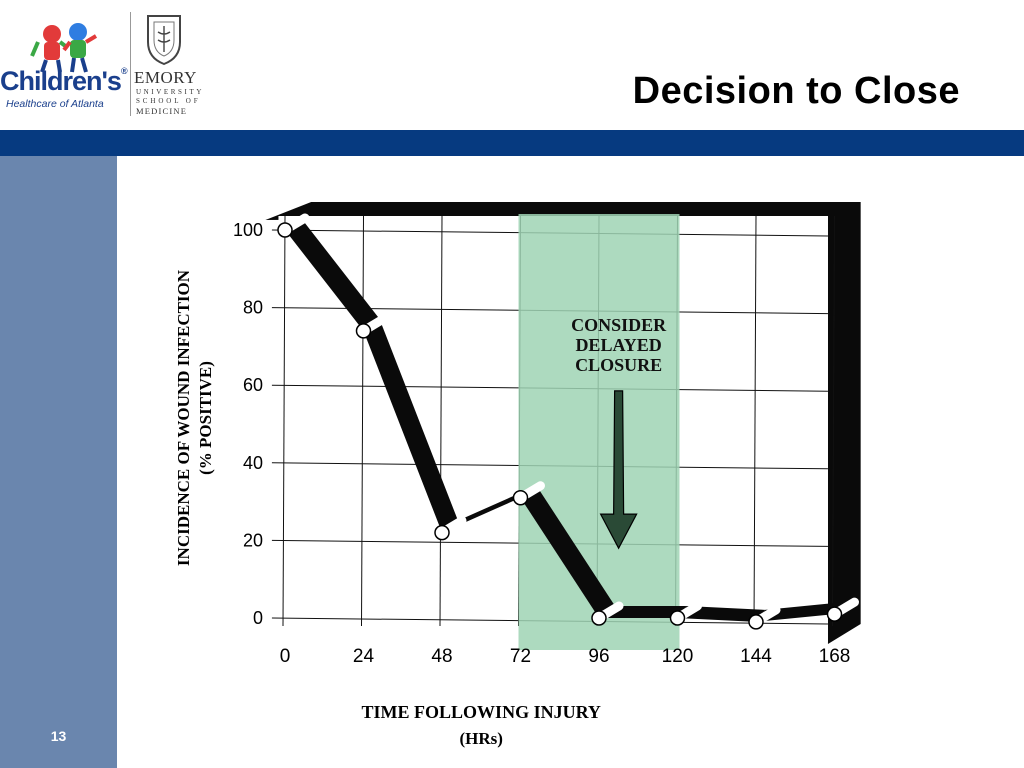 This screenshot has width=1024, height=768. Describe the element at coordinates (619, 325) in the screenshot. I see `annotation-line: CONSIDER` at that location.